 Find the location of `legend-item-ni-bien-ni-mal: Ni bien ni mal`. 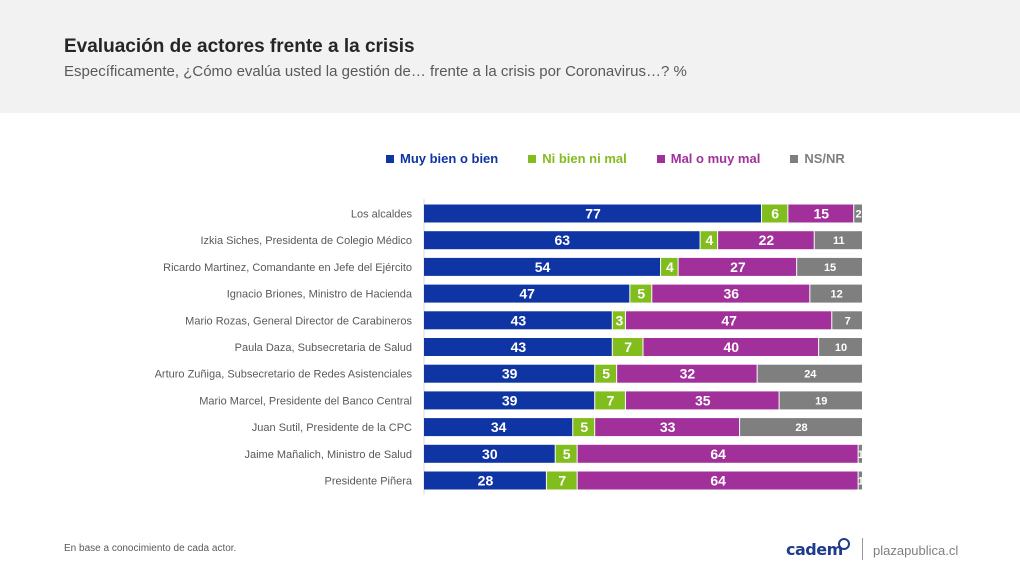

legend-item-ni-bien-ni-mal: Ni bien ni mal is located at coordinates (577, 158).